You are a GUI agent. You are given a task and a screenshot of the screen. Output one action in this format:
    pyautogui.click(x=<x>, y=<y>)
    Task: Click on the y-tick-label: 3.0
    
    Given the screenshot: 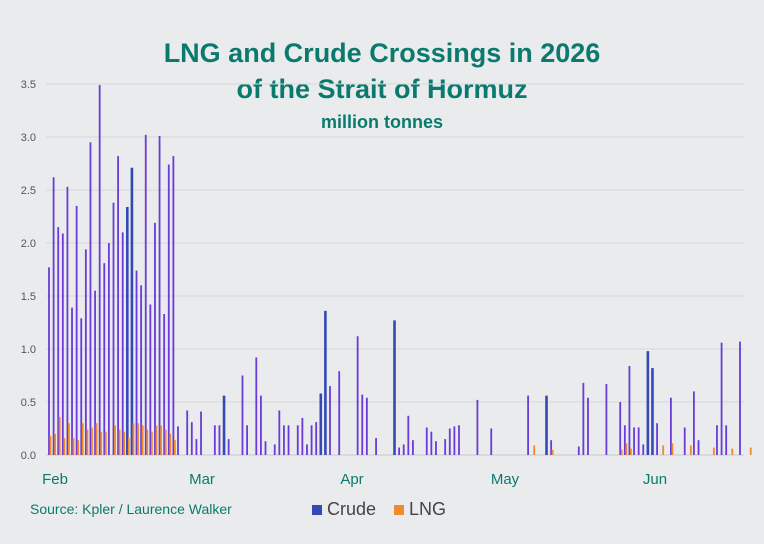 What is the action you would take?
    pyautogui.click(x=28, y=138)
    